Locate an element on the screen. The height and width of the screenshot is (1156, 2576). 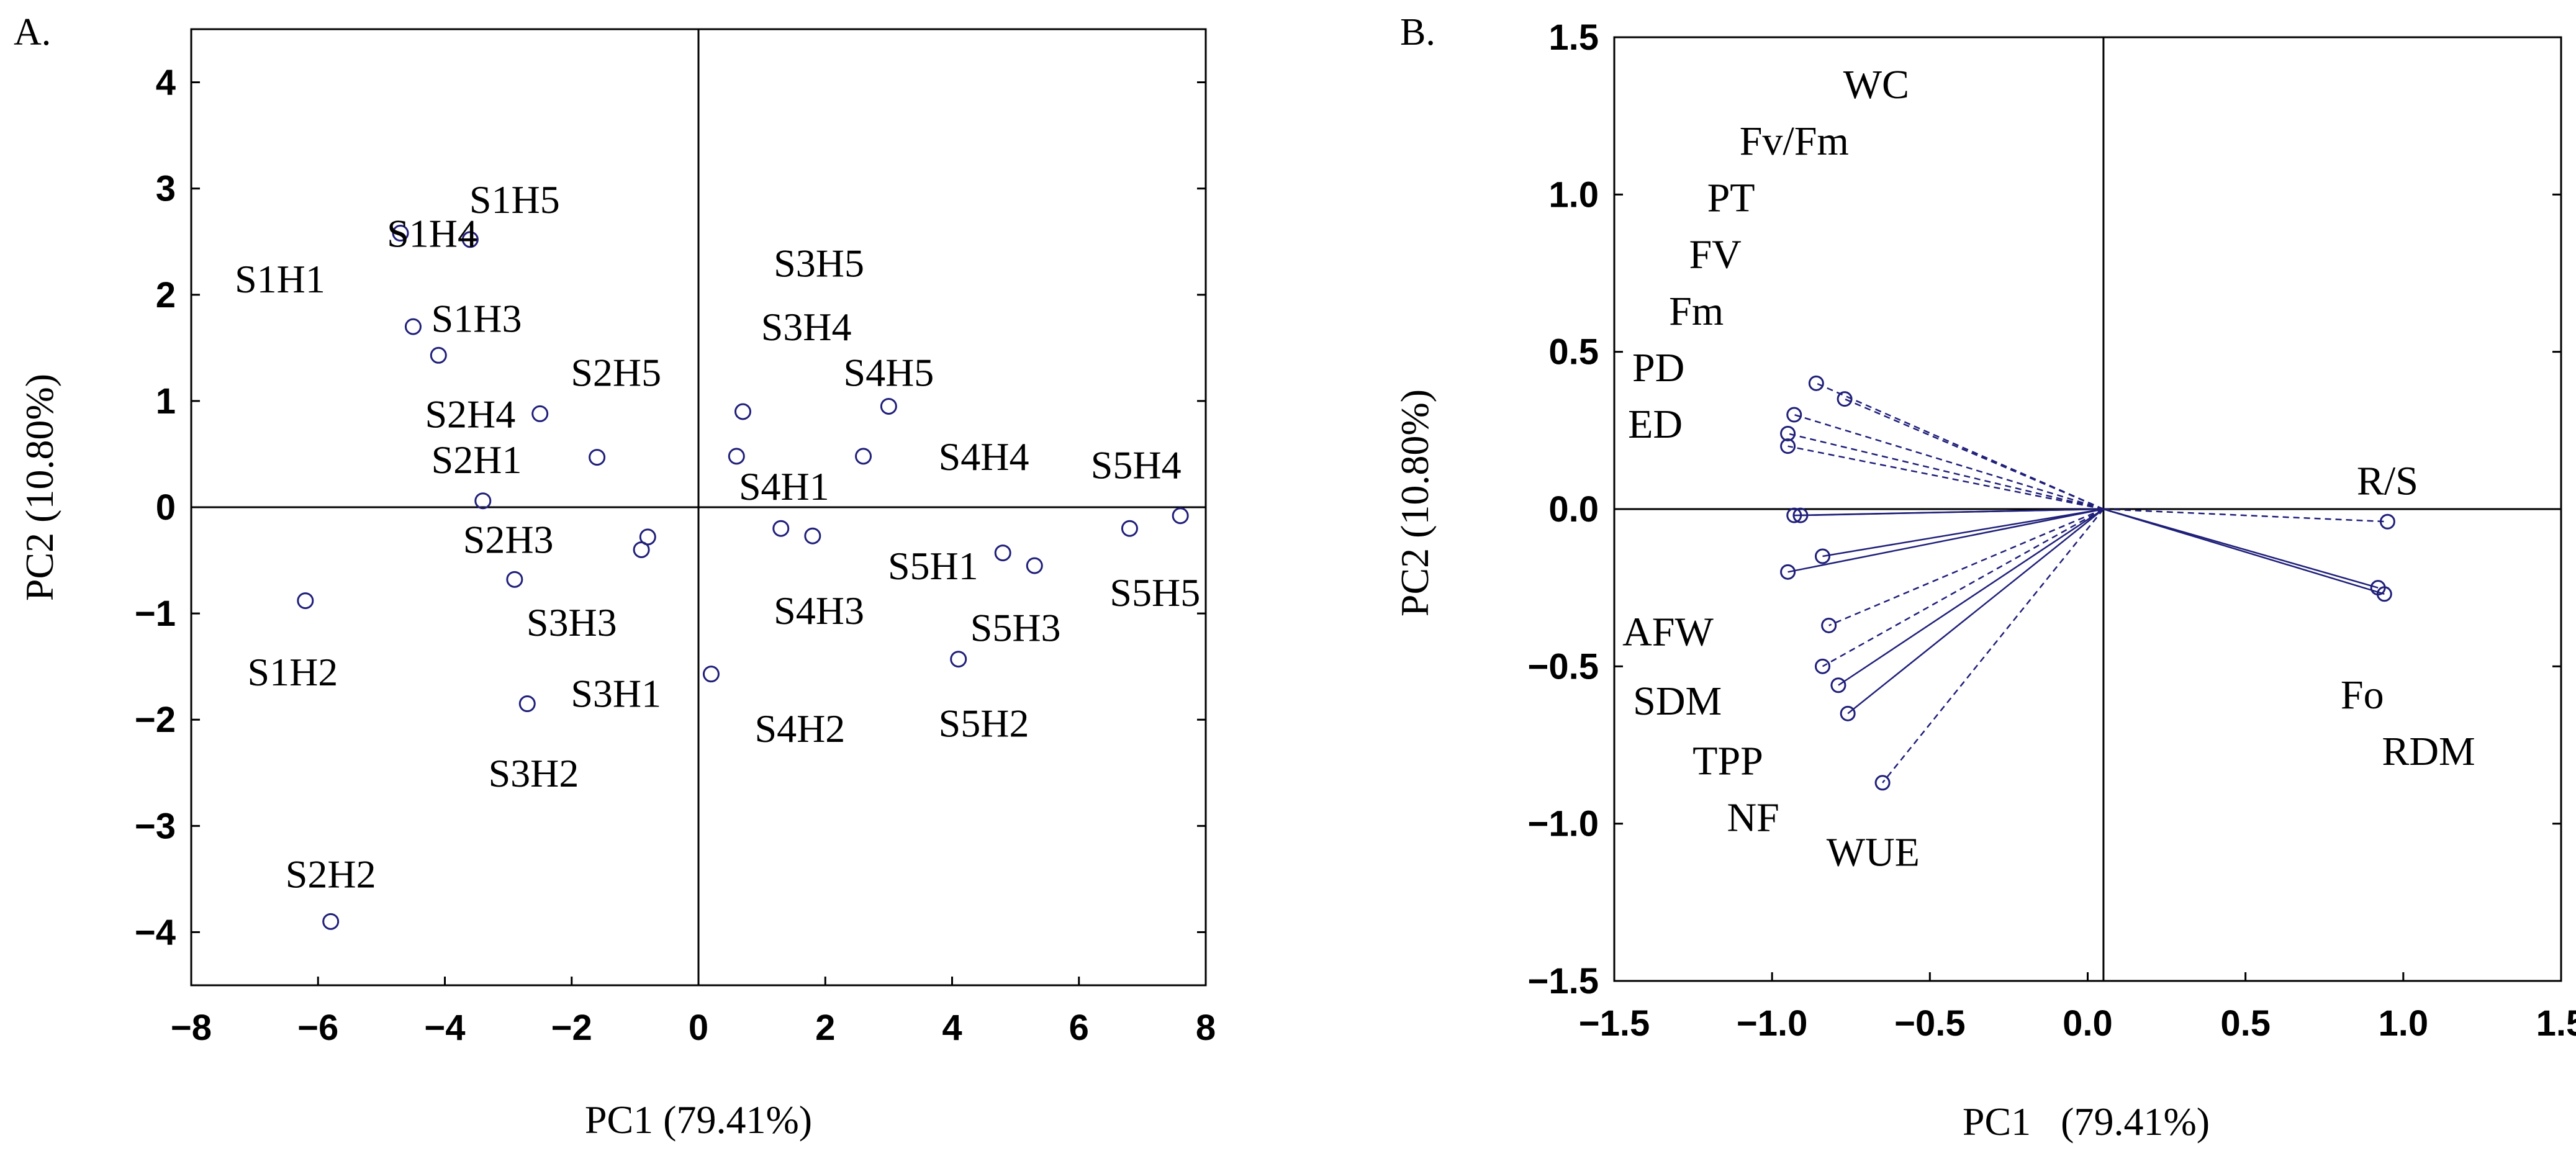
variable-label-ed: ED is located at coordinates (1655, 424).